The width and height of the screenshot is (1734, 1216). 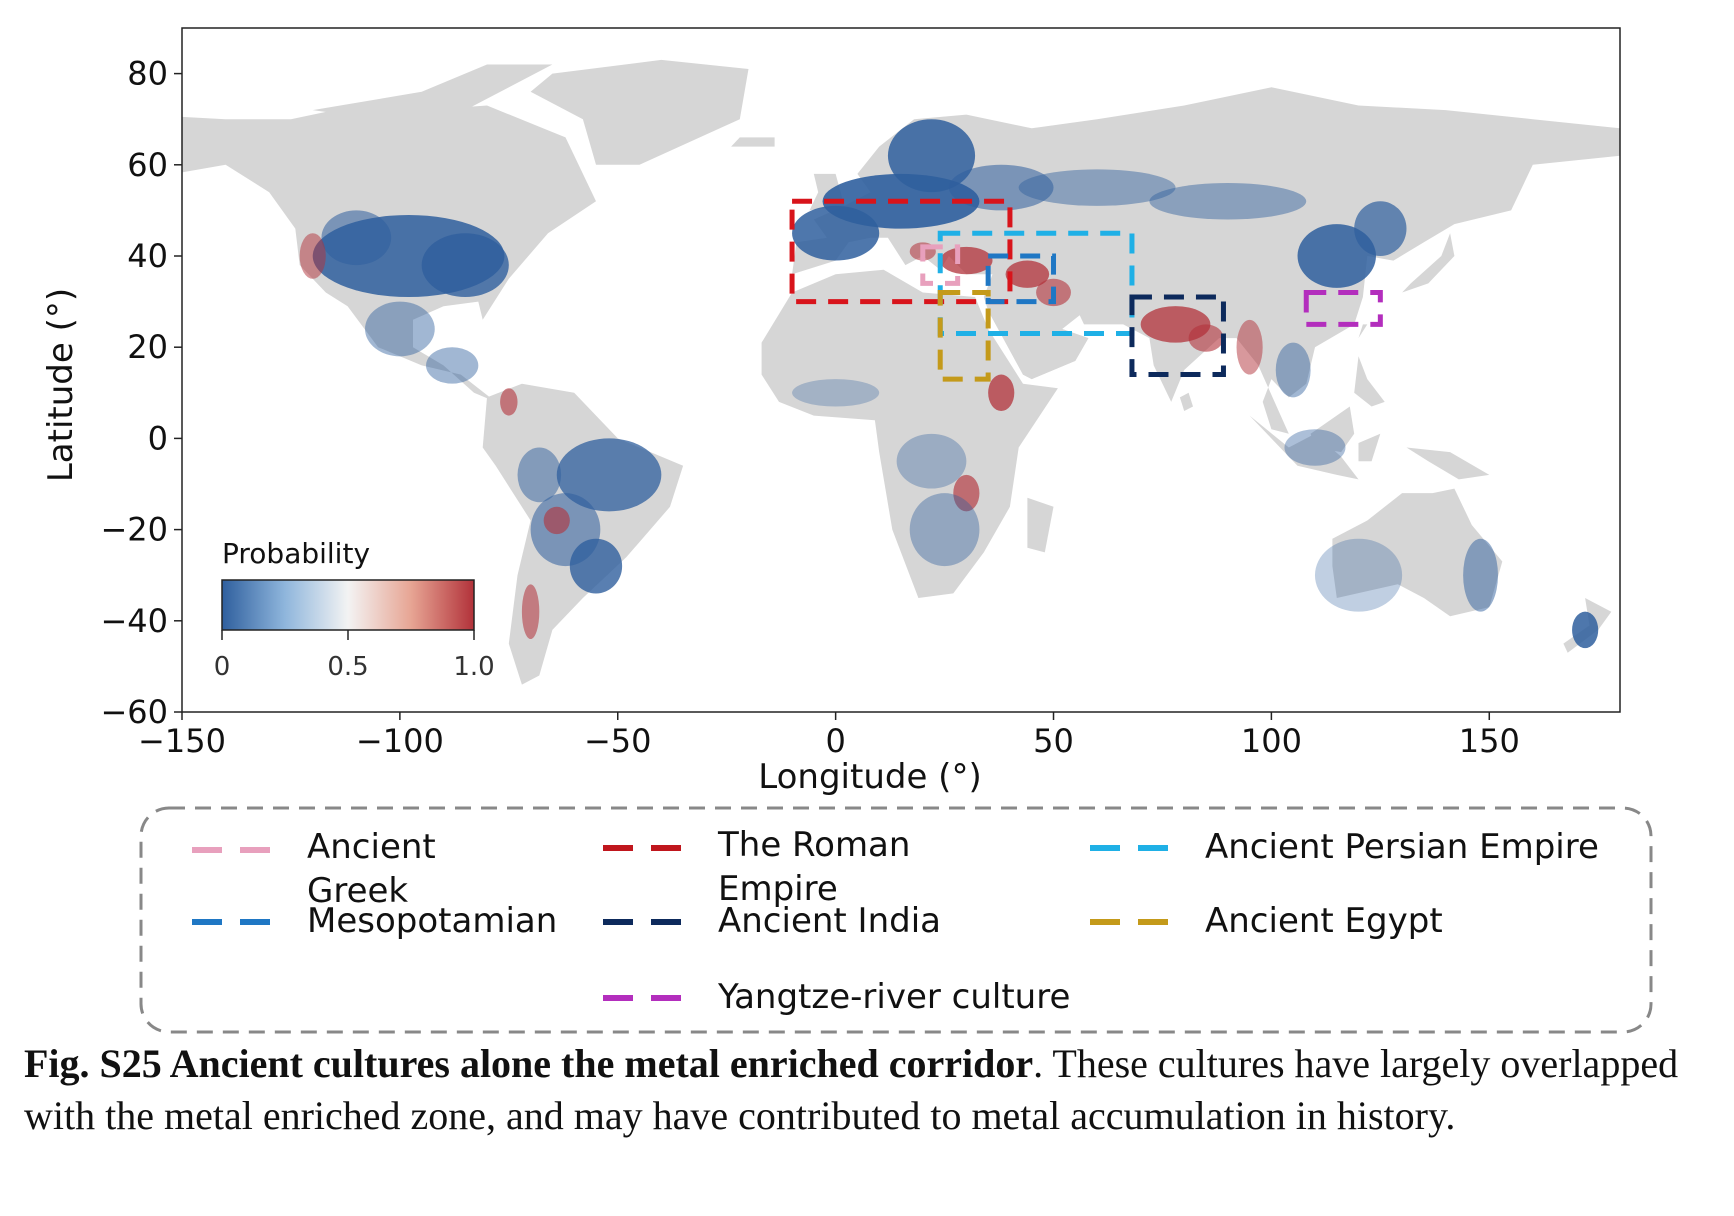 What do you see at coordinates (61, 385) in the screenshot?
I see `y-axis-label: Latitude (°)` at bounding box center [61, 385].